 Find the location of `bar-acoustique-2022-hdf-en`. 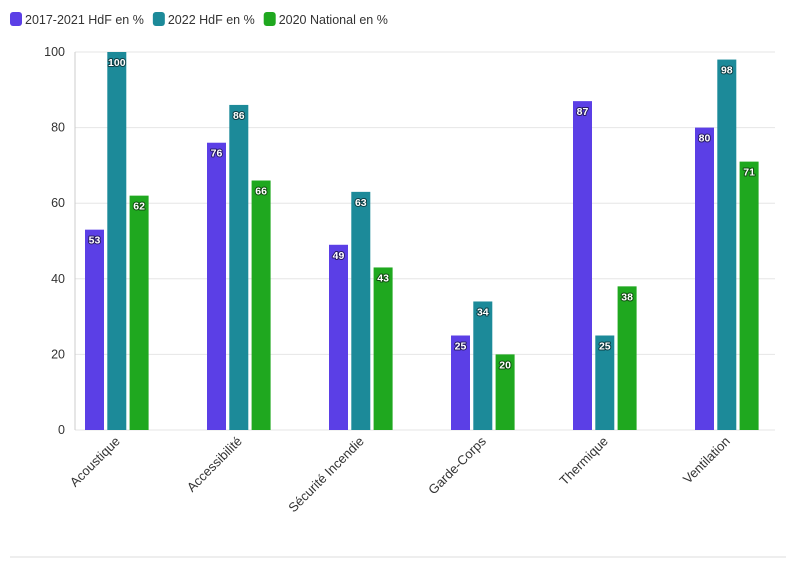

bar-acoustique-2022-hdf-en is located at coordinates (117, 241).